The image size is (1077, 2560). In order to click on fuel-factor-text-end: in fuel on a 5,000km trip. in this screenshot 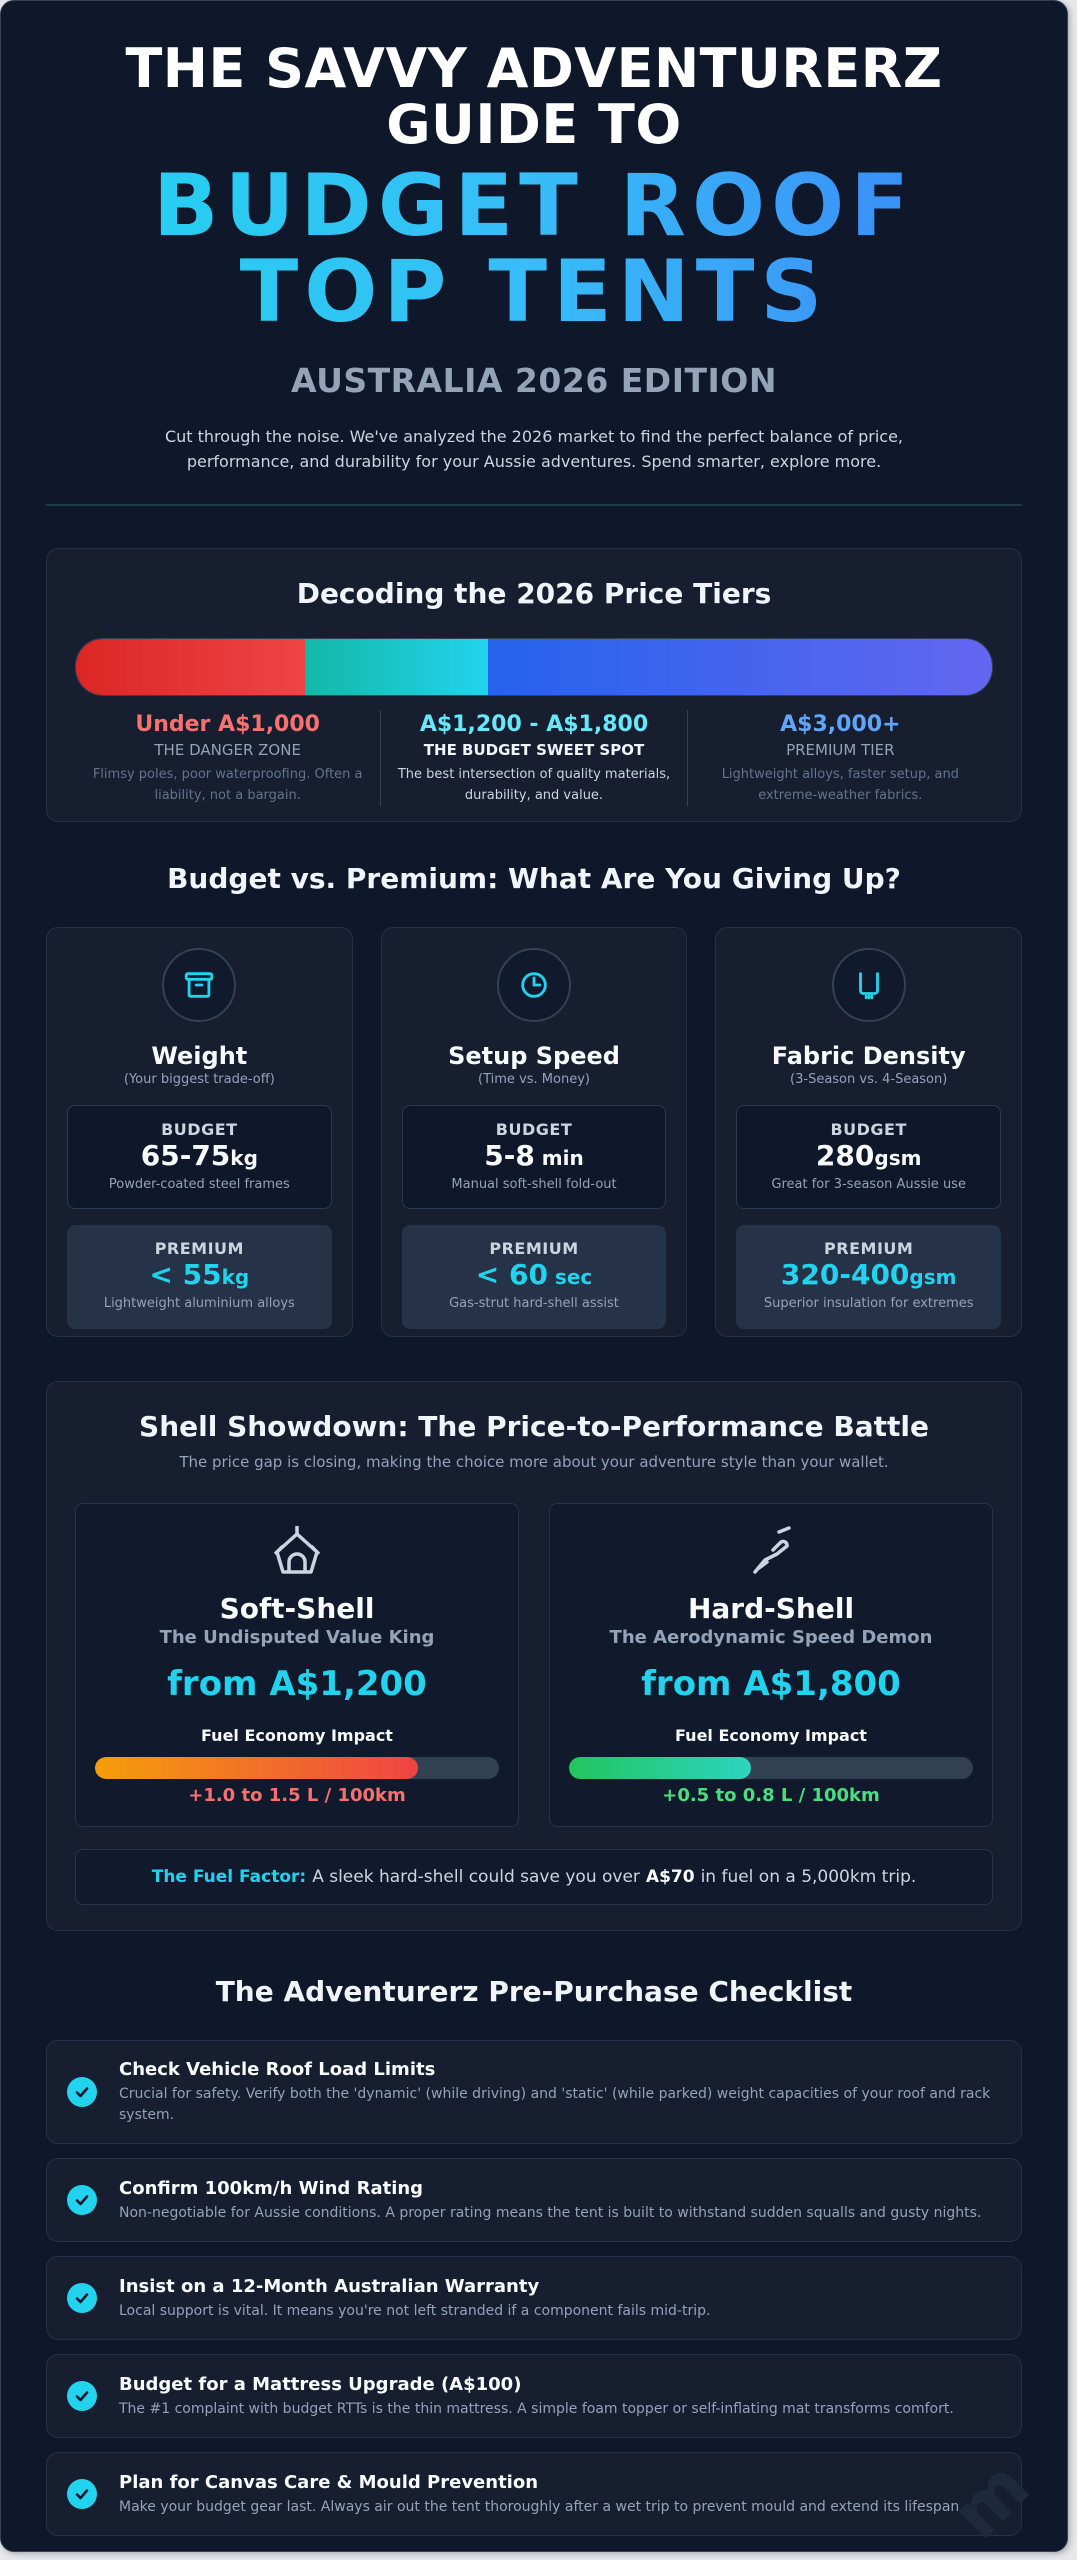, I will do `click(808, 1877)`.